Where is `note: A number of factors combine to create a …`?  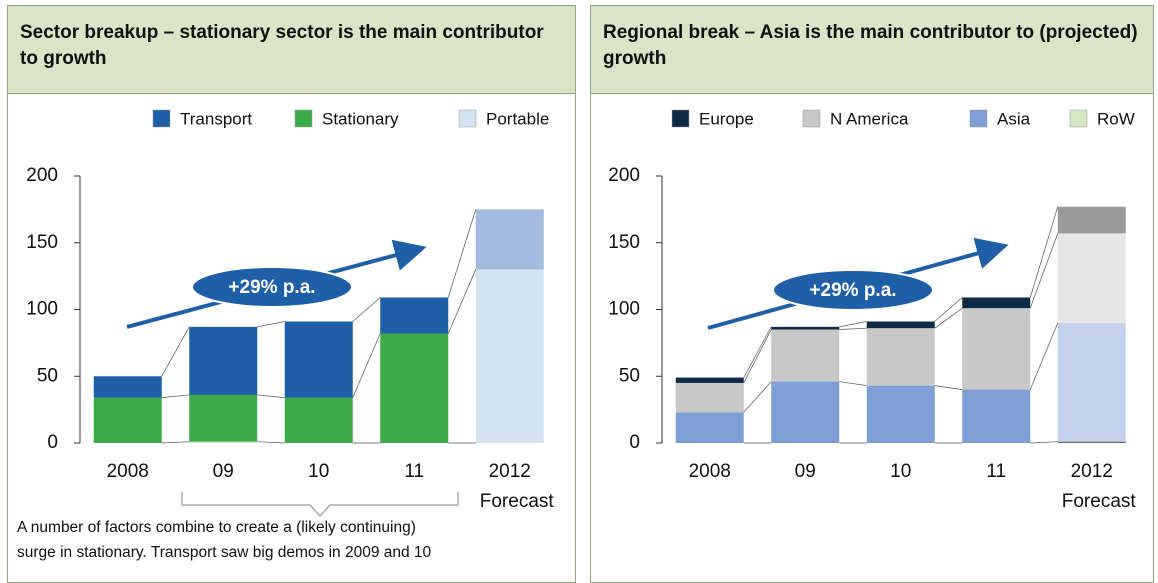
note: A number of factors combine to create a … is located at coordinates (216, 527).